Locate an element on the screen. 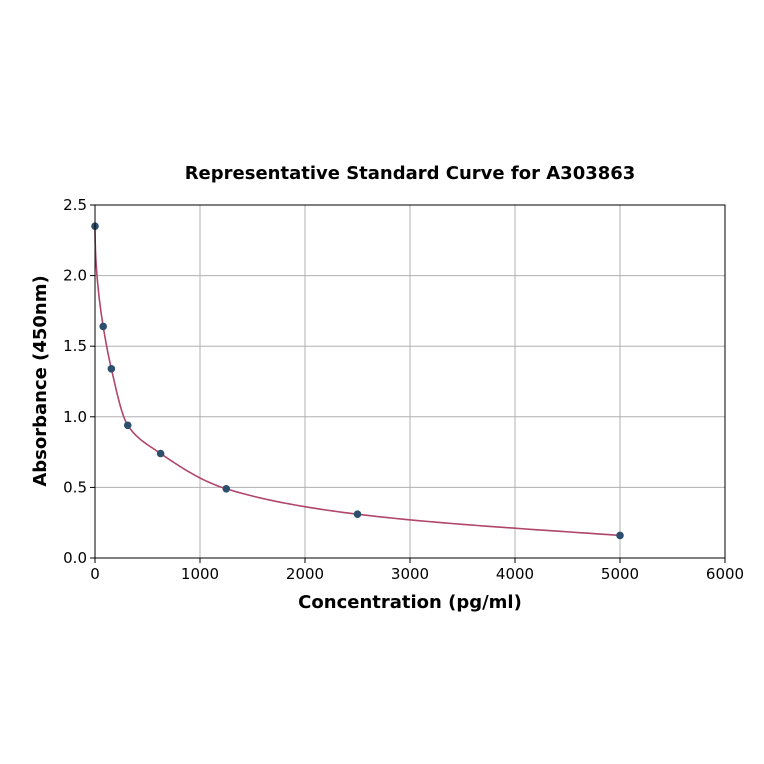 Image resolution: width=764 pixels, height=764 pixels. x-tick-label: 1000 is located at coordinates (200, 574).